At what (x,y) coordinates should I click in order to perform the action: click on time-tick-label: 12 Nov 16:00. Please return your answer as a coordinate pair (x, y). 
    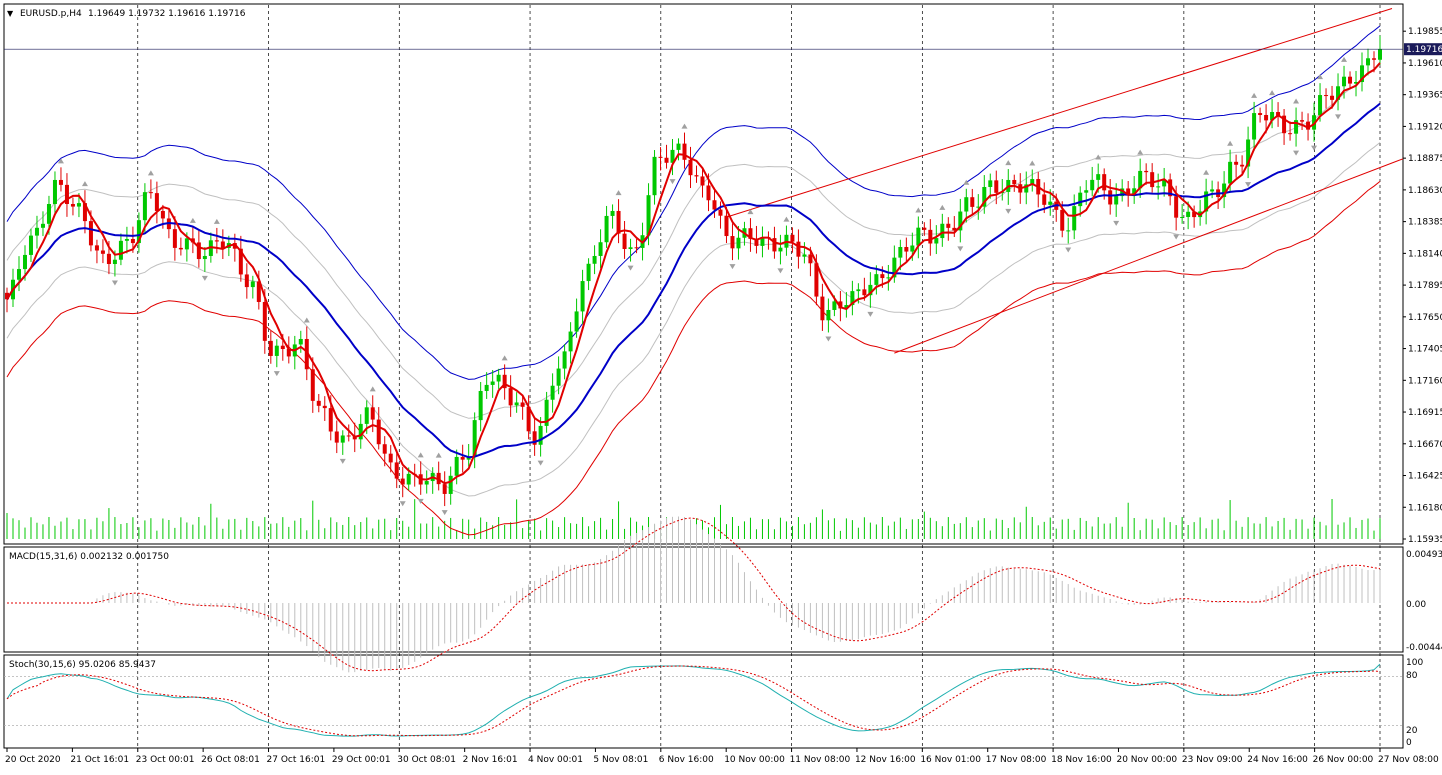
    Looking at the image, I should click on (885, 760).